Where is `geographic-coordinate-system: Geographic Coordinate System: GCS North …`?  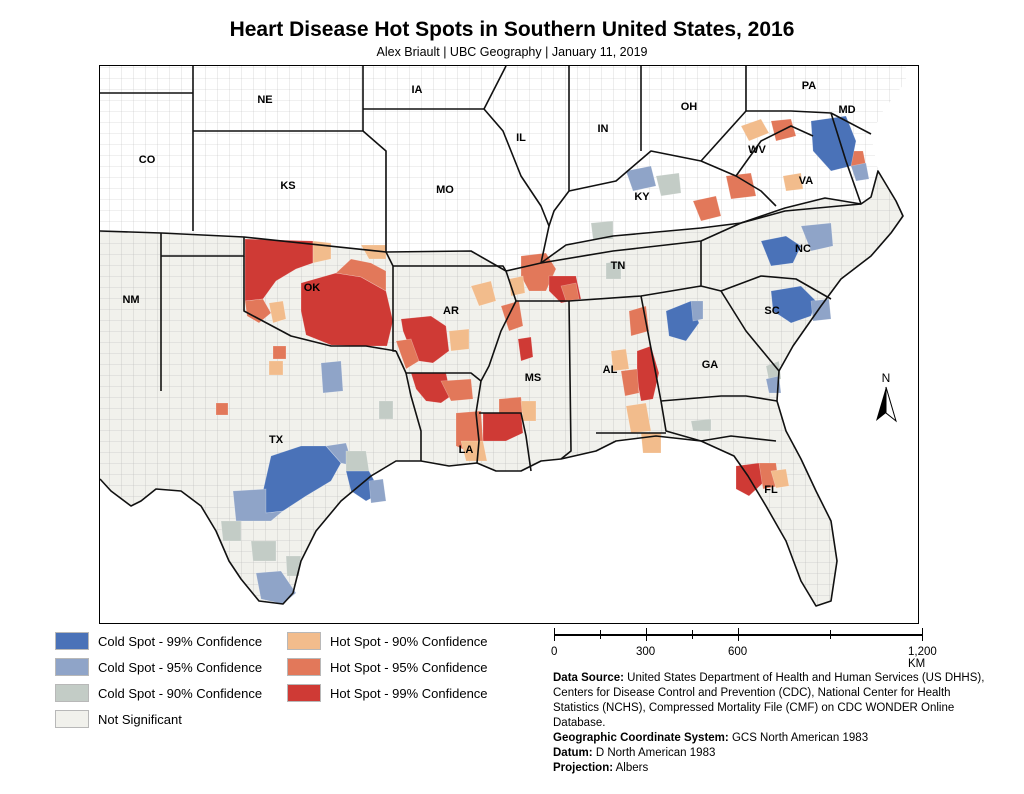 geographic-coordinate-system: Geographic Coordinate System: GCS North … is located at coordinates (711, 738).